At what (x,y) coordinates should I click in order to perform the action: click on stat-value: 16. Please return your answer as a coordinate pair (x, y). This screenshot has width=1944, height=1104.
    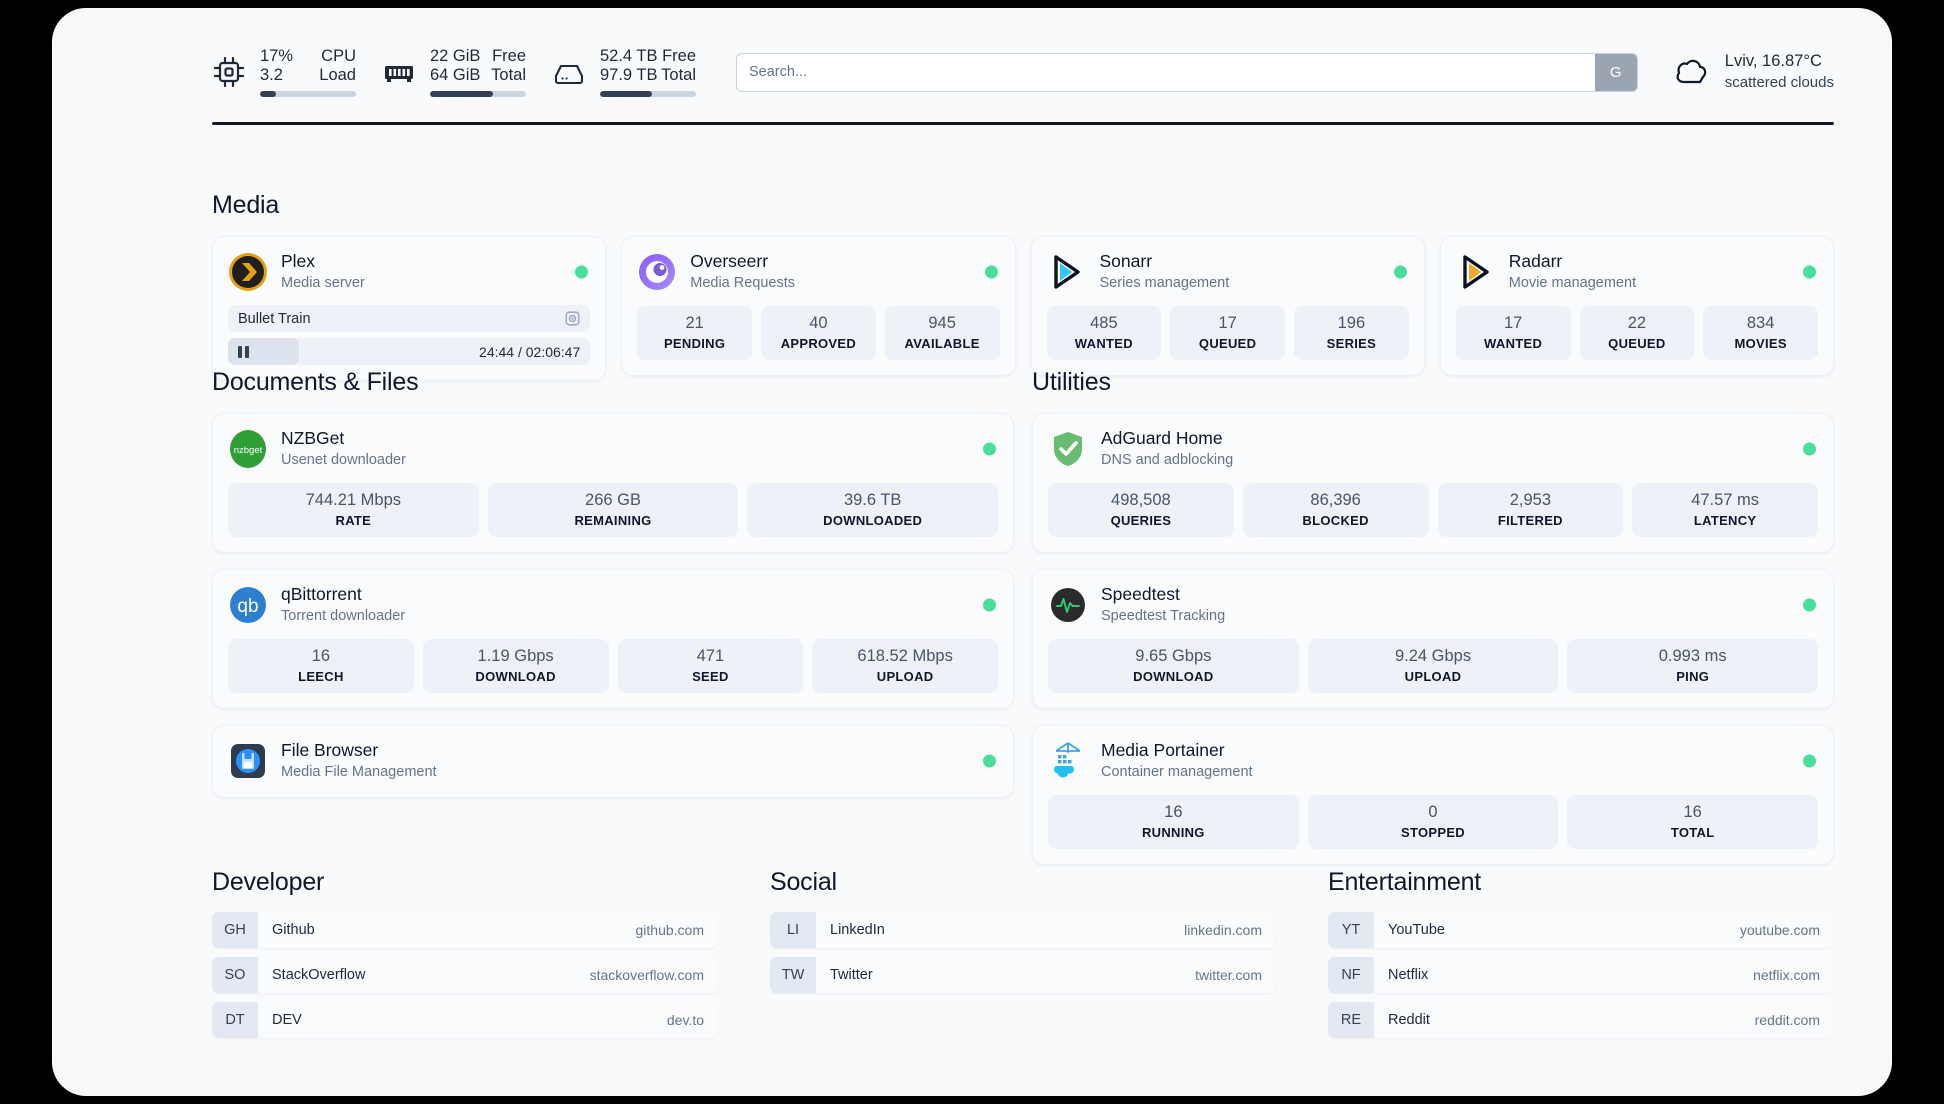
    Looking at the image, I should click on (1692, 812).